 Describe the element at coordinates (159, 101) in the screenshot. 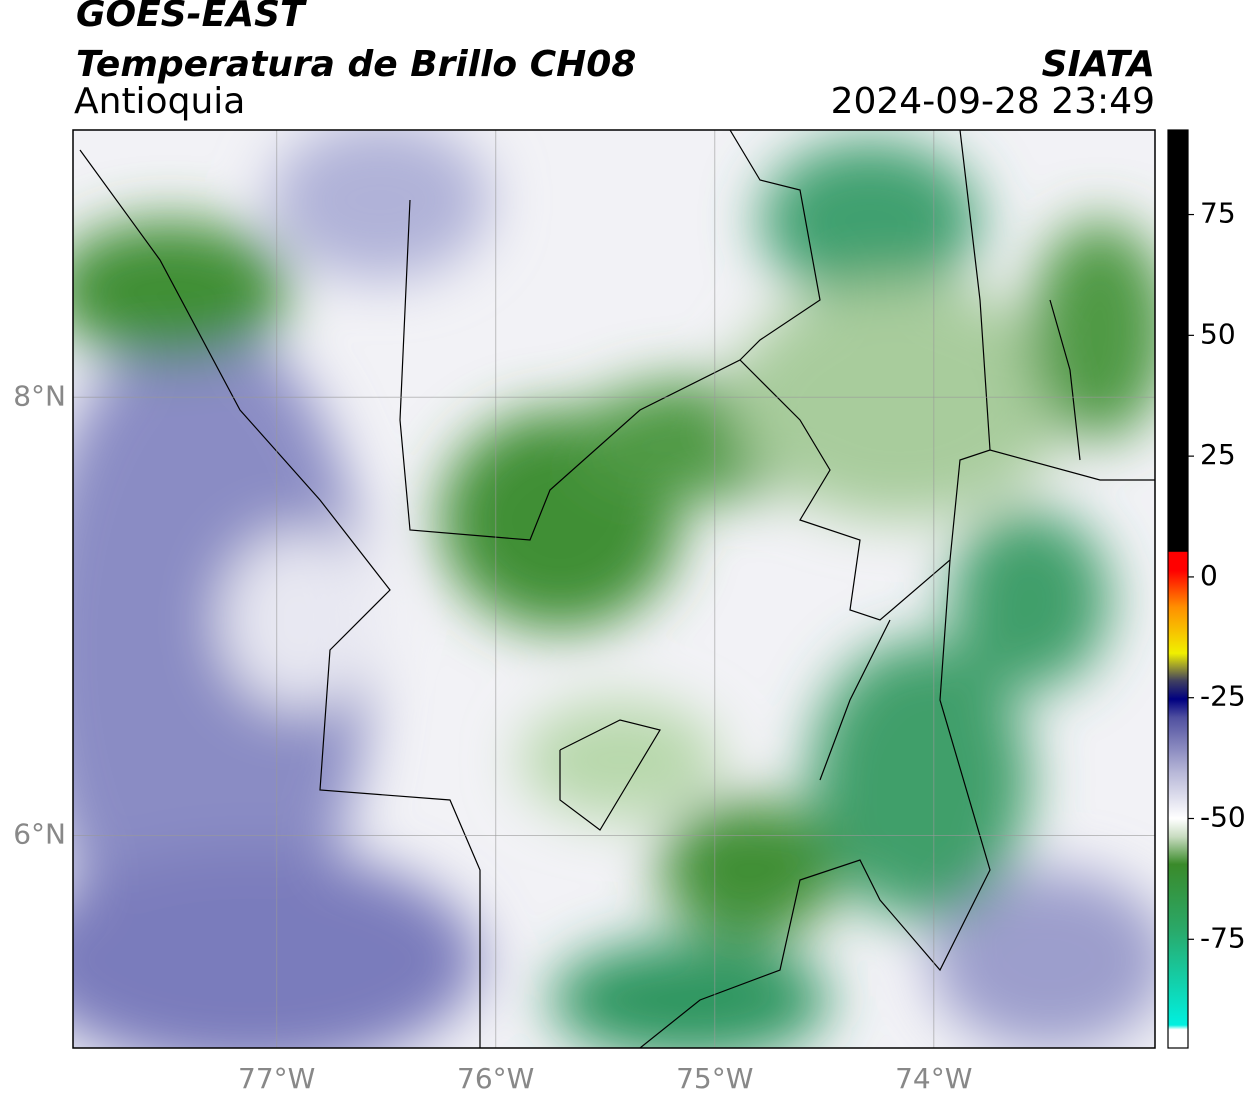

I see `region: Antioquia` at that location.